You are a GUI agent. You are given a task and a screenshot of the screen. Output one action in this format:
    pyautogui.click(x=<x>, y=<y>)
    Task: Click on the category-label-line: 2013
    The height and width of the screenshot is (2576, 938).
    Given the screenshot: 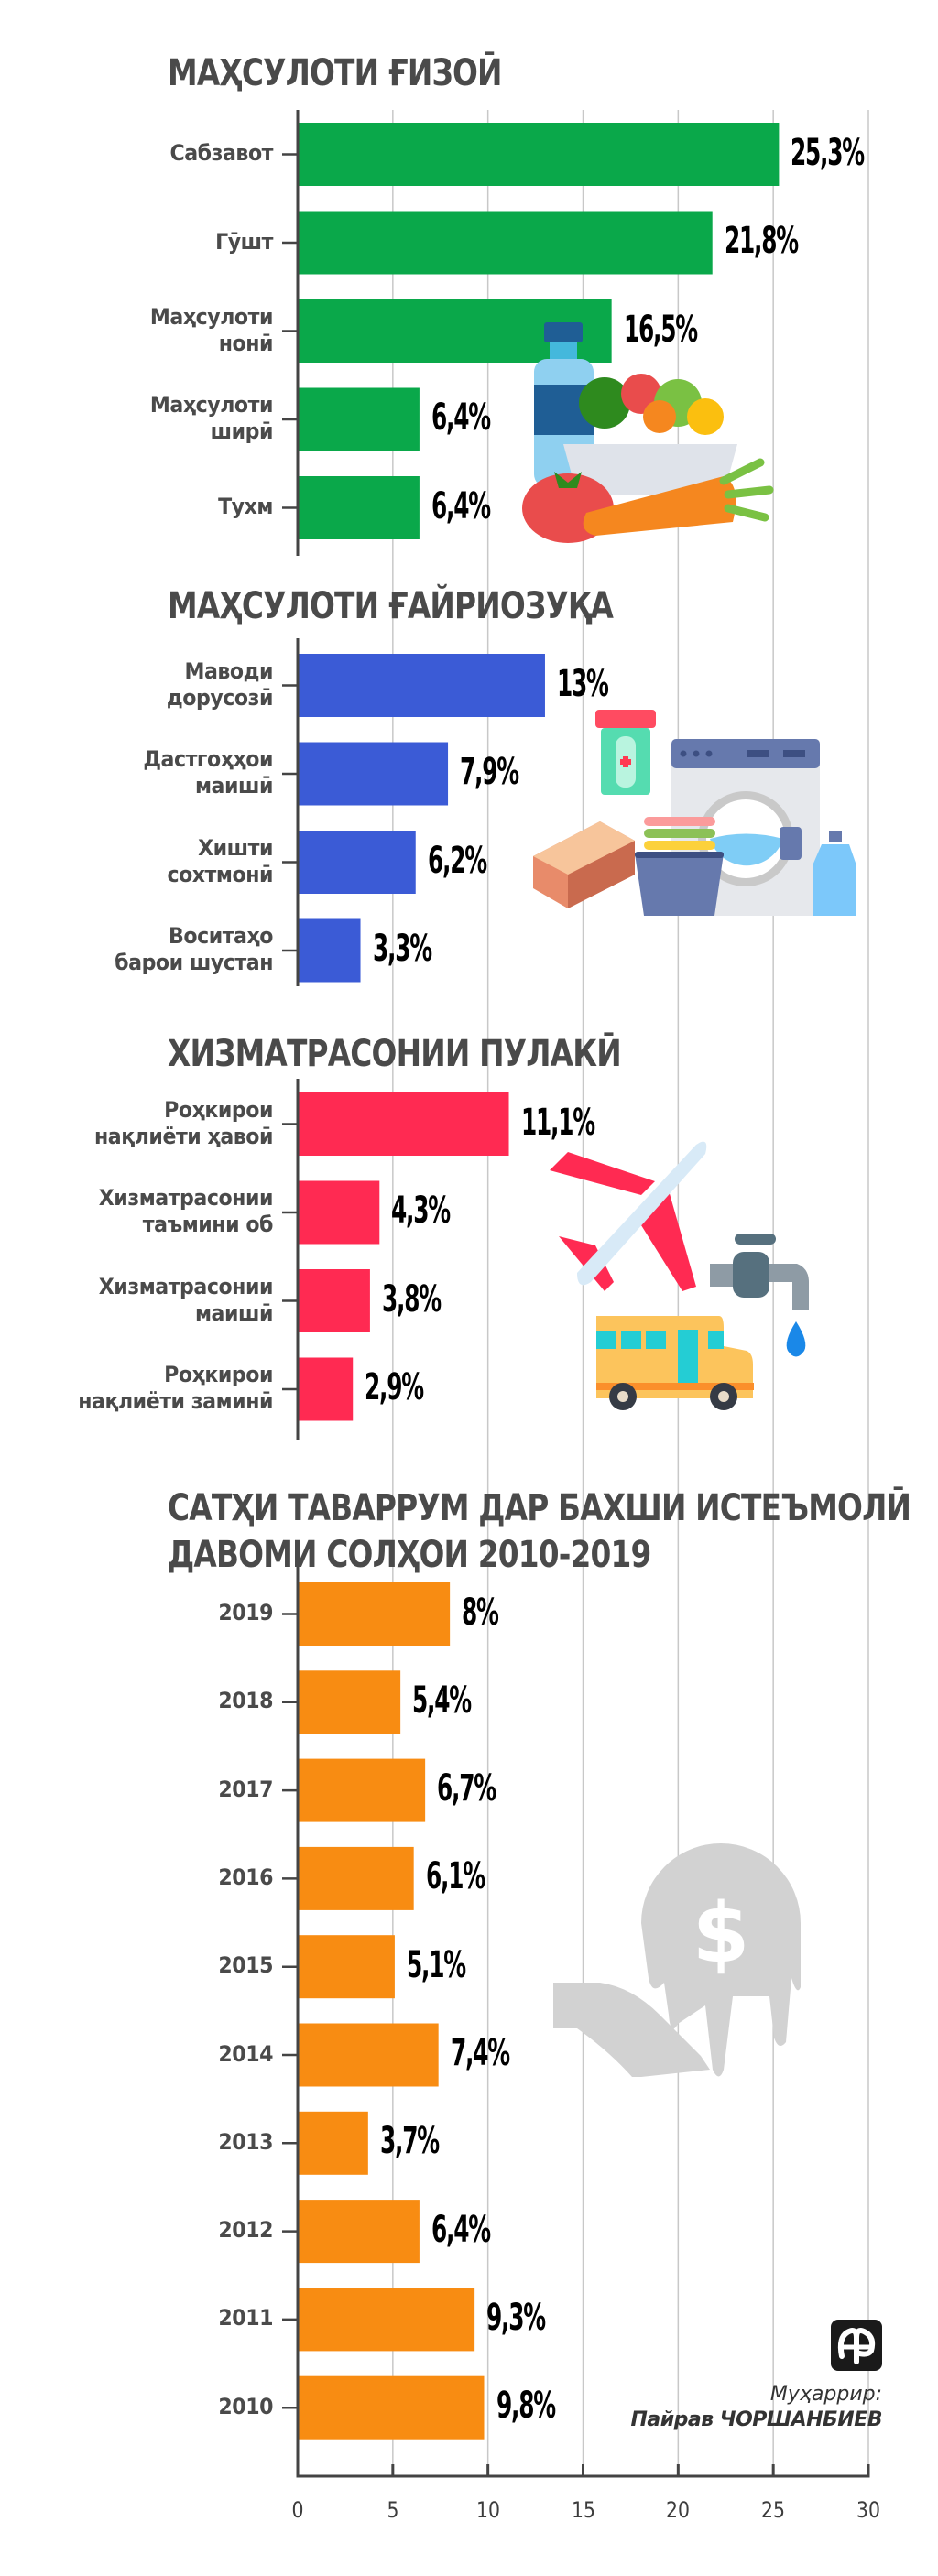 What is the action you would take?
    pyautogui.click(x=246, y=2141)
    